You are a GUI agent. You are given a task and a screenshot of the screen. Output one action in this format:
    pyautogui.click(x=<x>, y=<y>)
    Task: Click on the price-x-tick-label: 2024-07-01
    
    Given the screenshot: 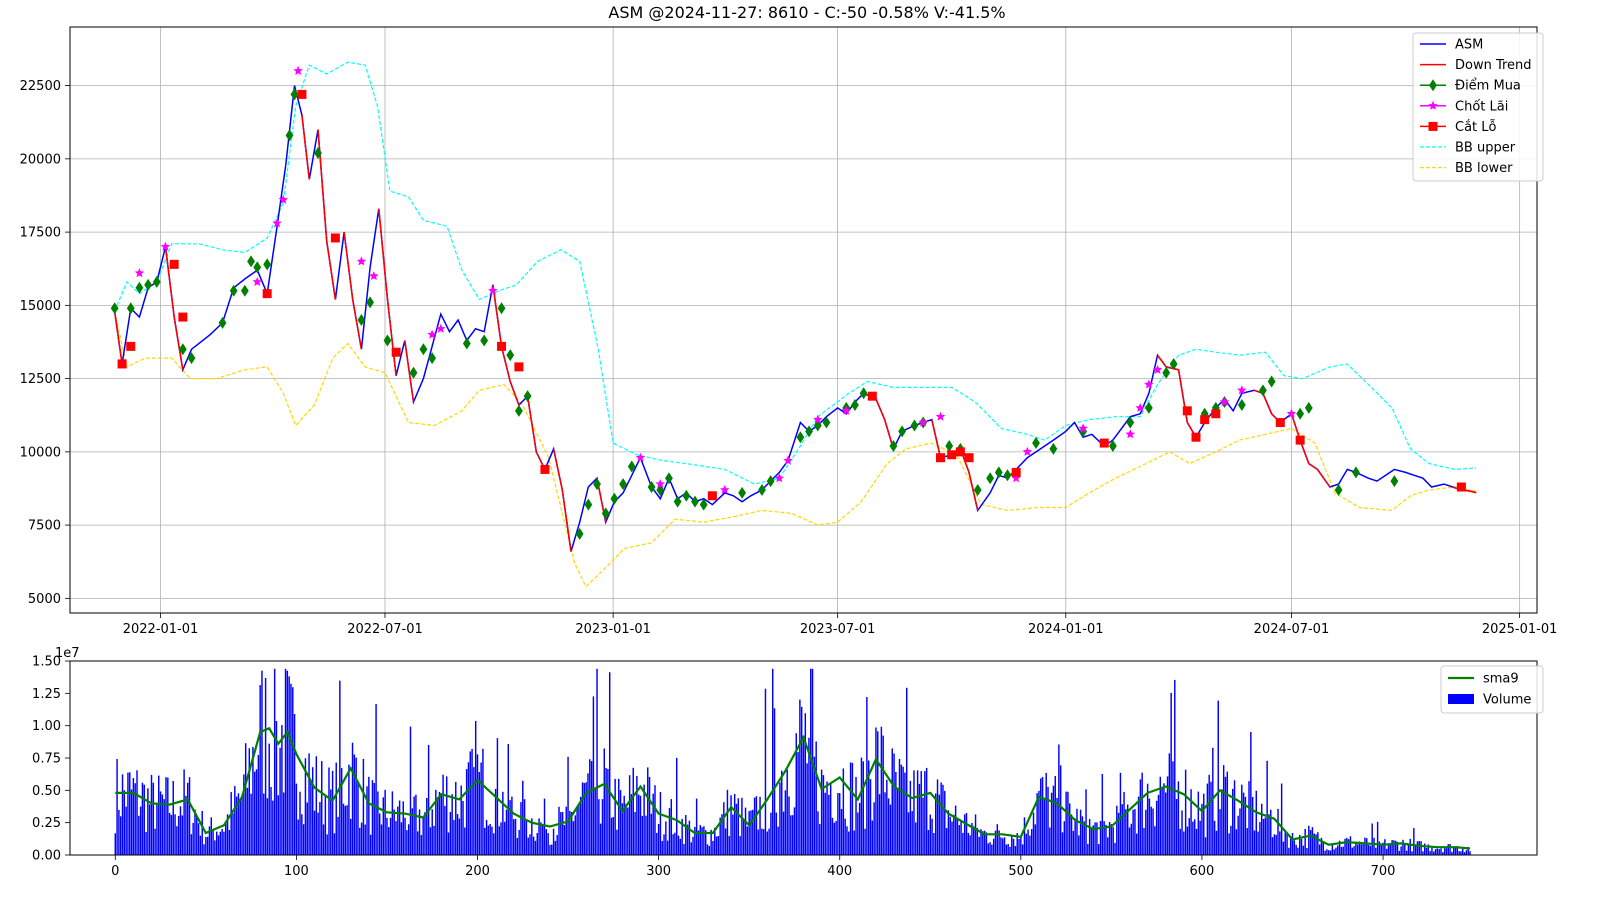 What is the action you would take?
    pyautogui.click(x=1292, y=629)
    